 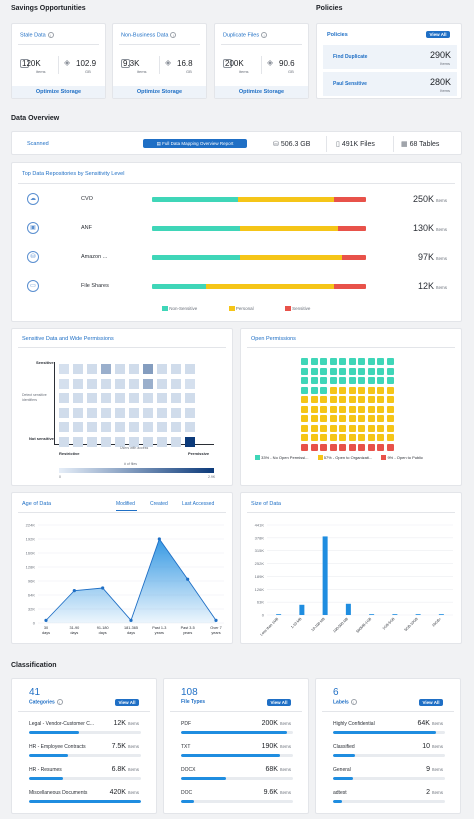 What do you see at coordinates (86, 228) in the screenshot?
I see `repository-name: ANF` at bounding box center [86, 228].